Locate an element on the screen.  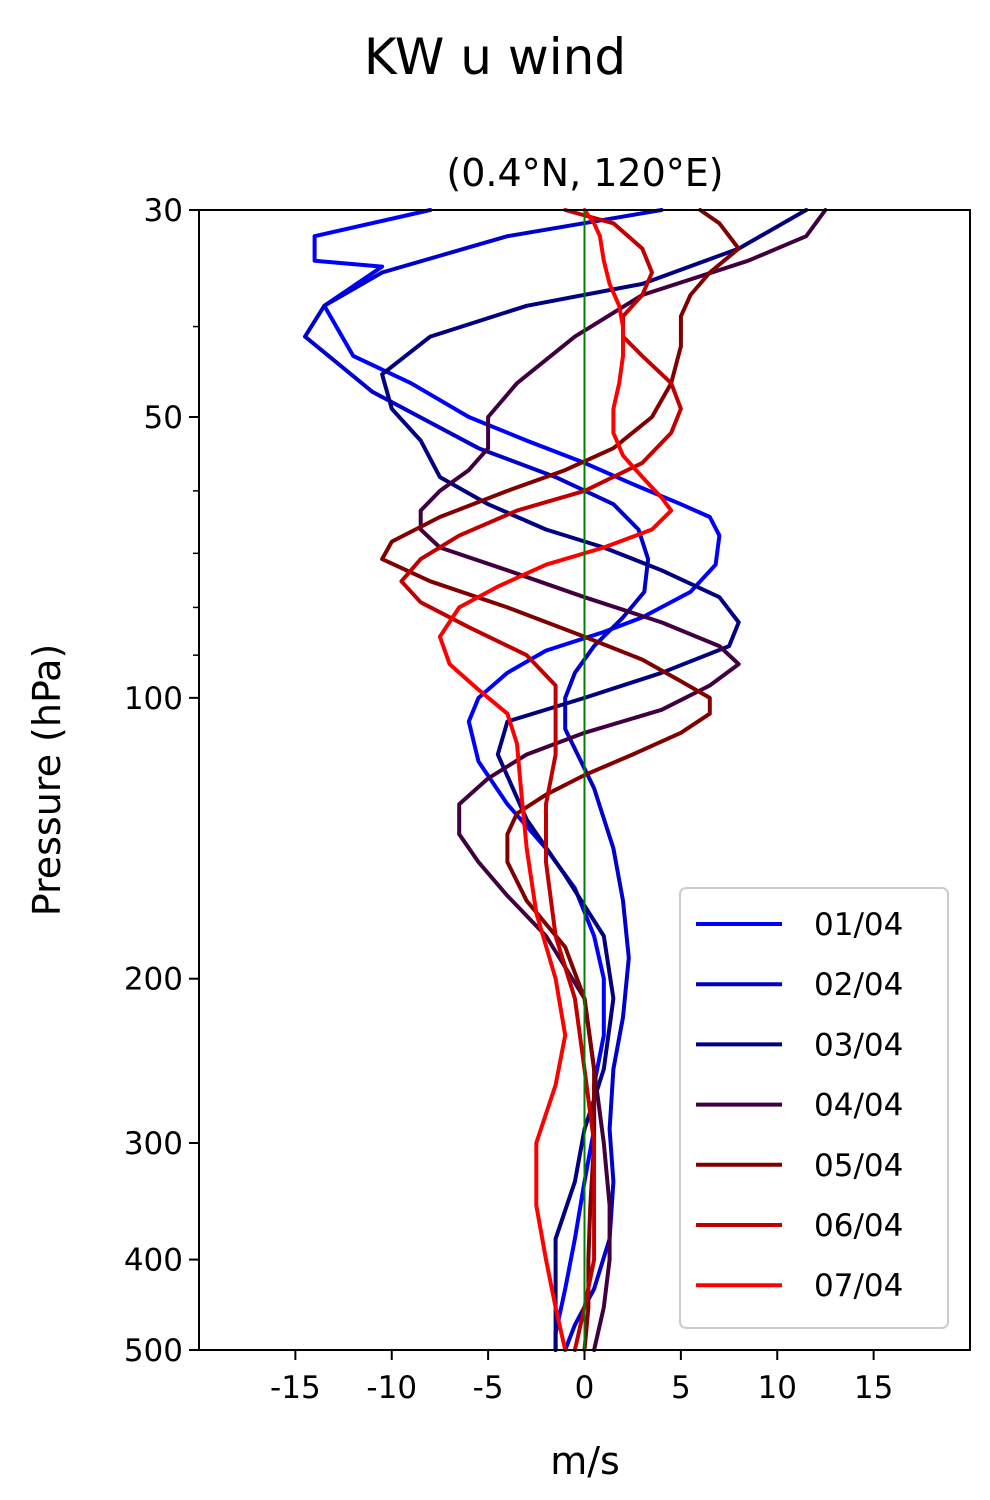
legend-label: 01/04 is located at coordinates (858, 925).